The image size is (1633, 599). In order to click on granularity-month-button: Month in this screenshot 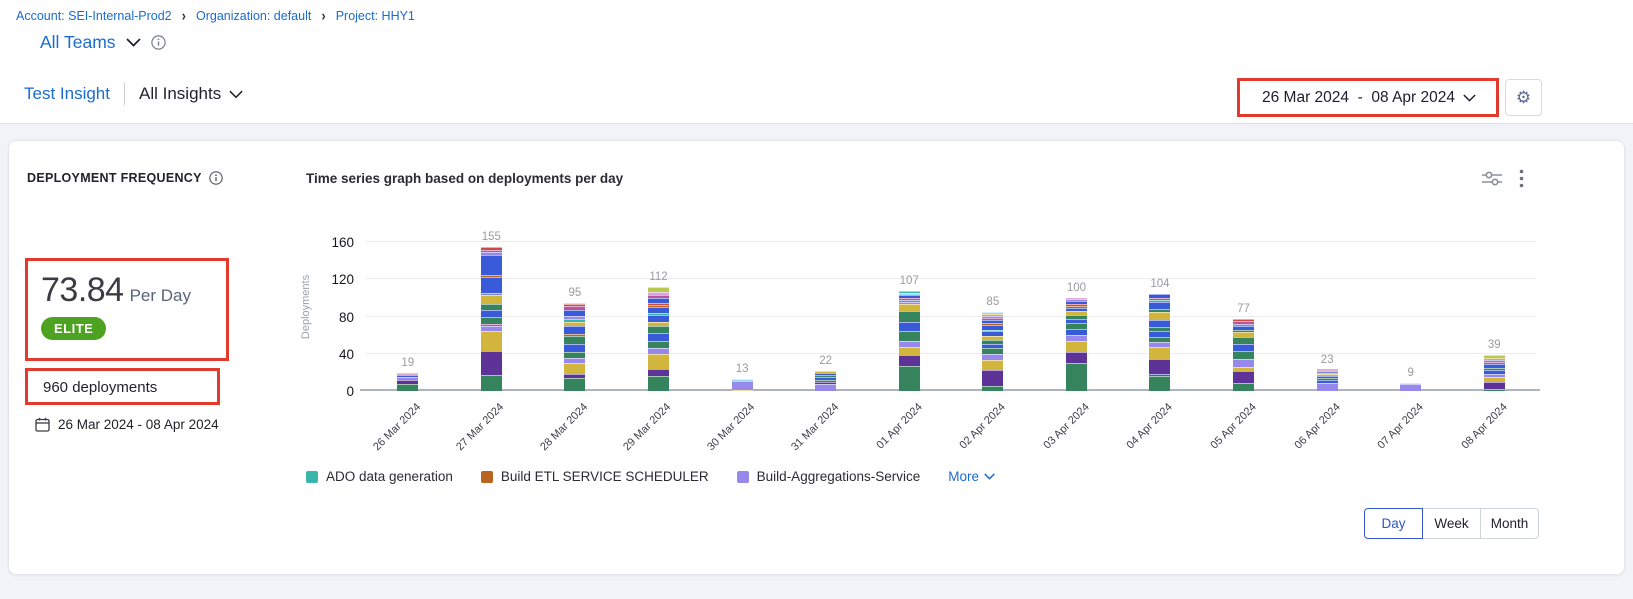, I will do `click(1509, 523)`.